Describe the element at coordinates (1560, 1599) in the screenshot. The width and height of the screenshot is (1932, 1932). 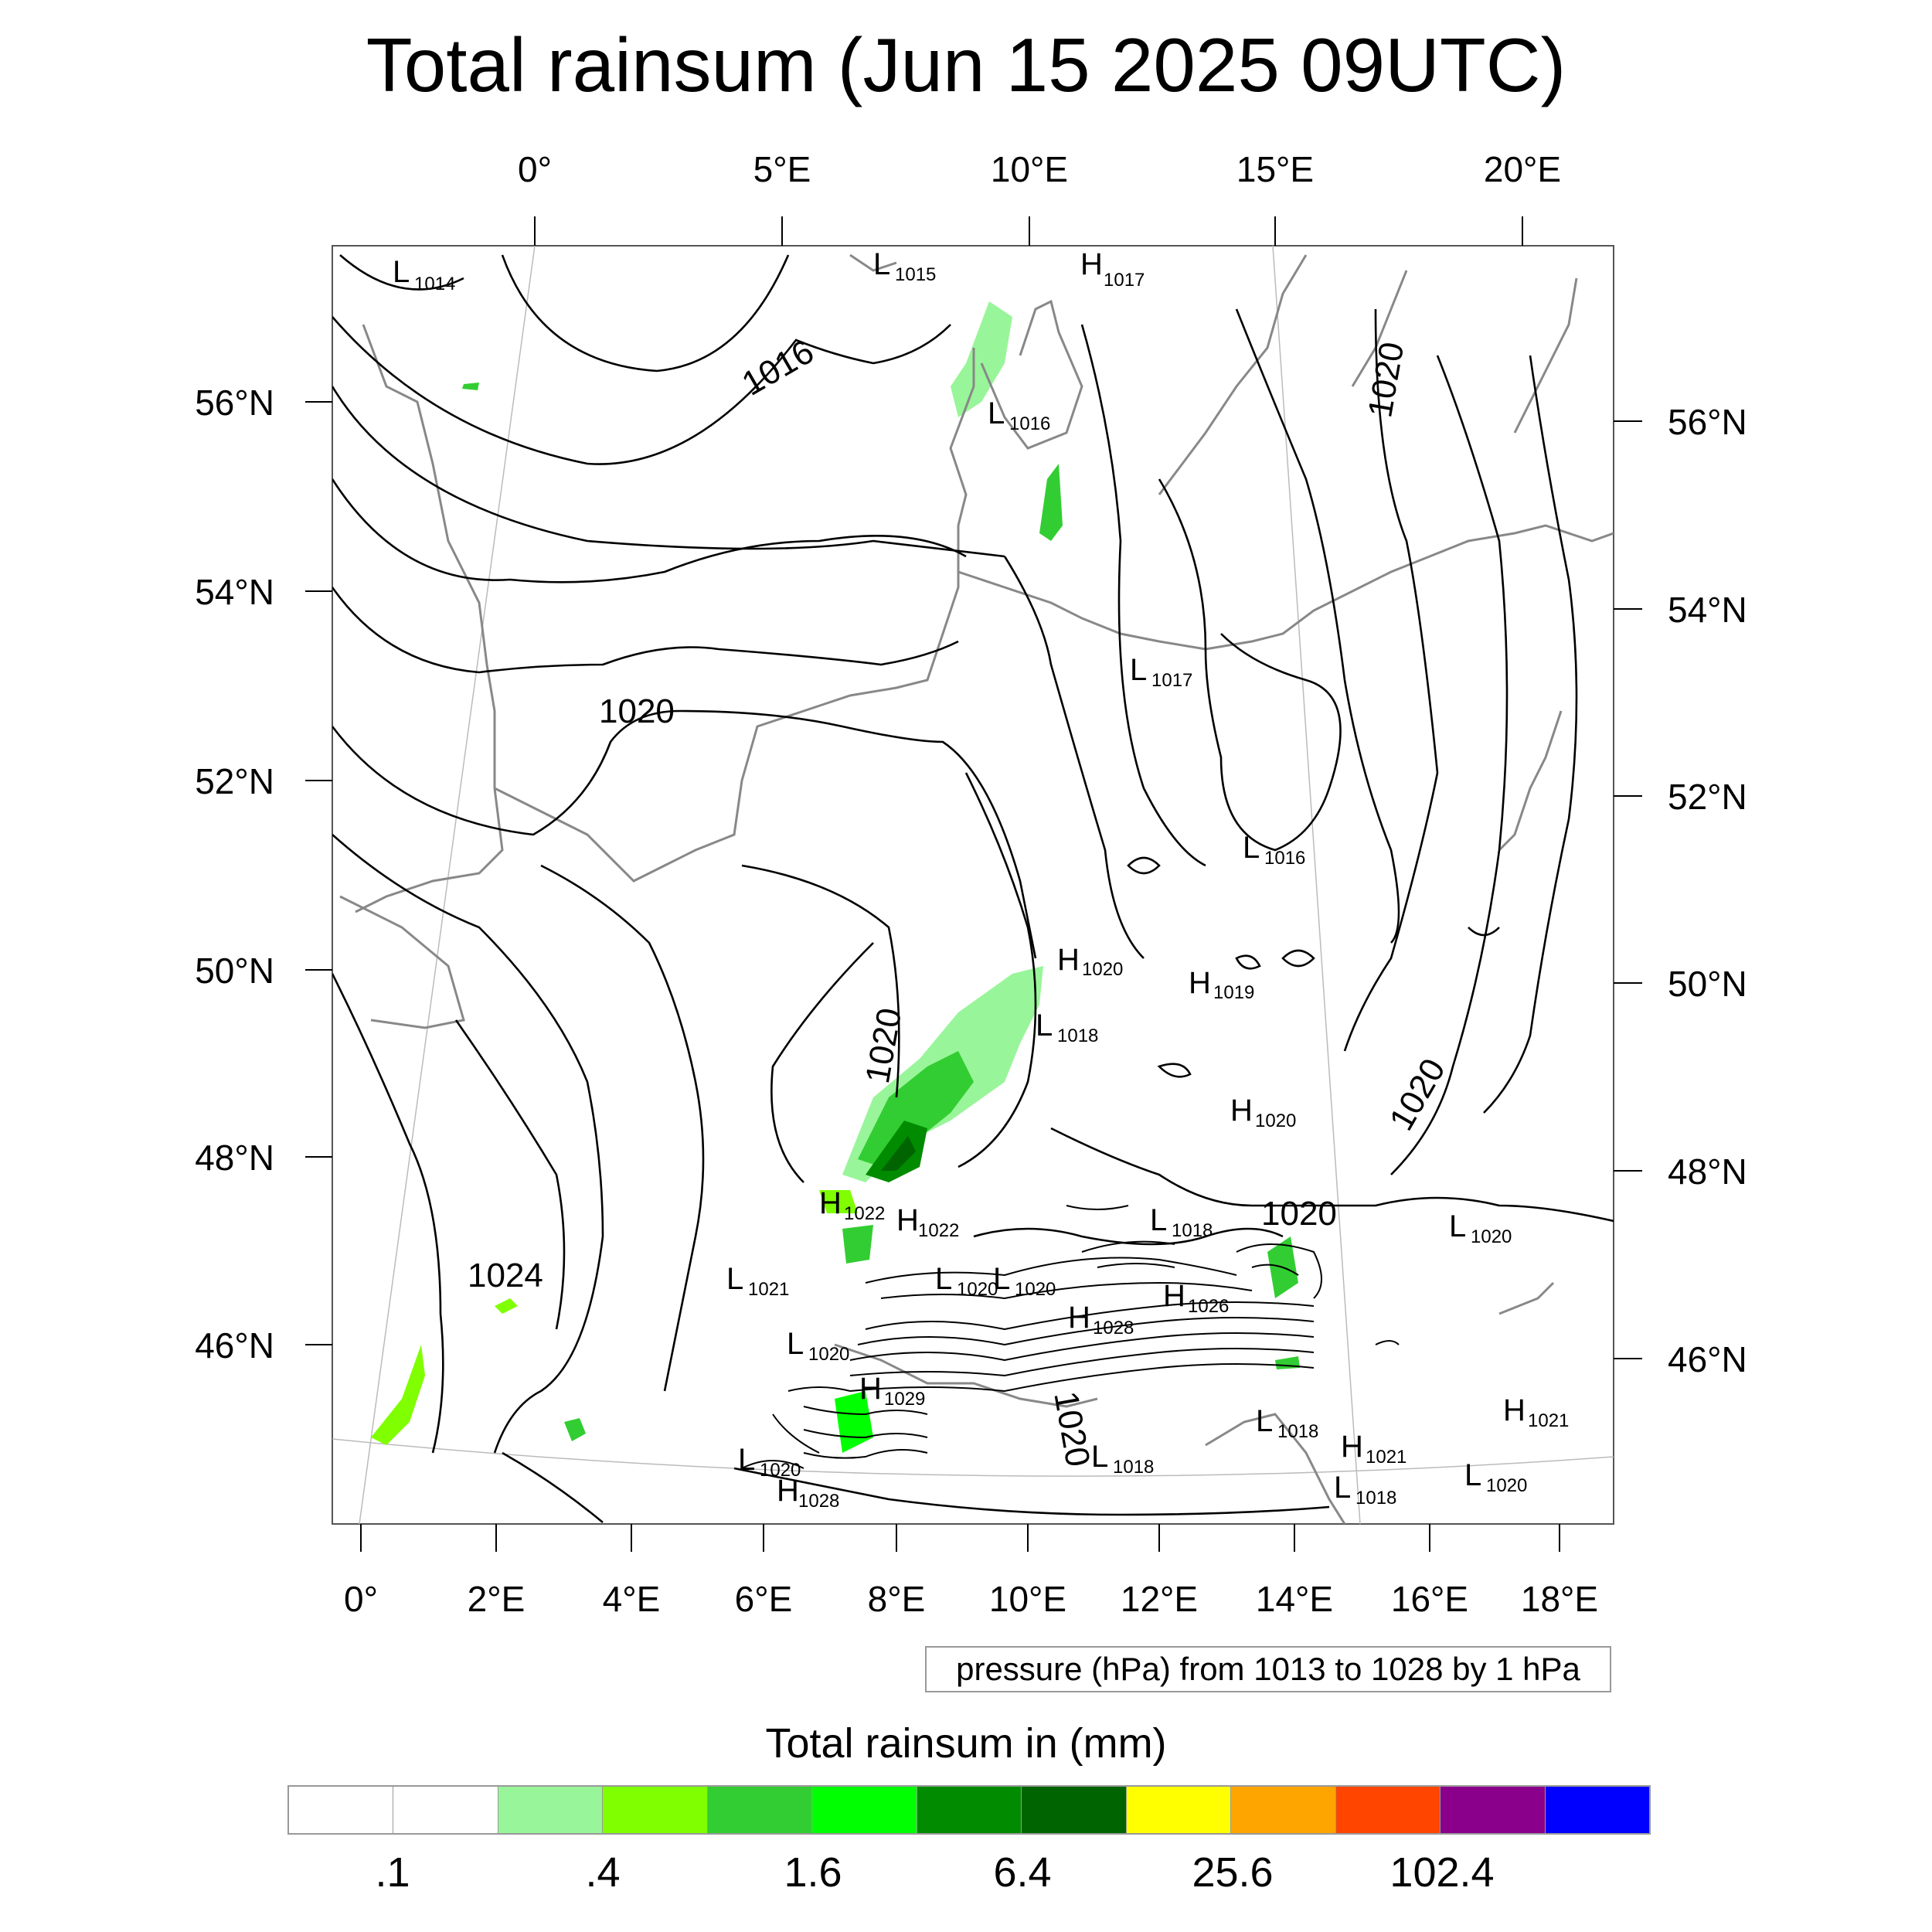
I see `bottom-lon-tick: 18°E` at that location.